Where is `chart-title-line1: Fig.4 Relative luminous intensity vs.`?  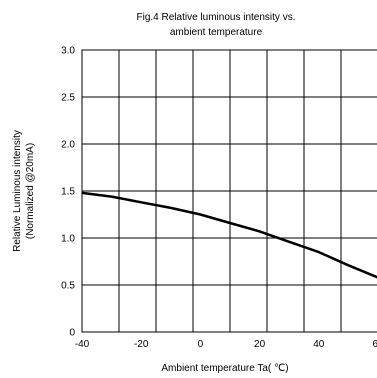 chart-title-line1: Fig.4 Relative luminous intensity vs. is located at coordinates (216, 17).